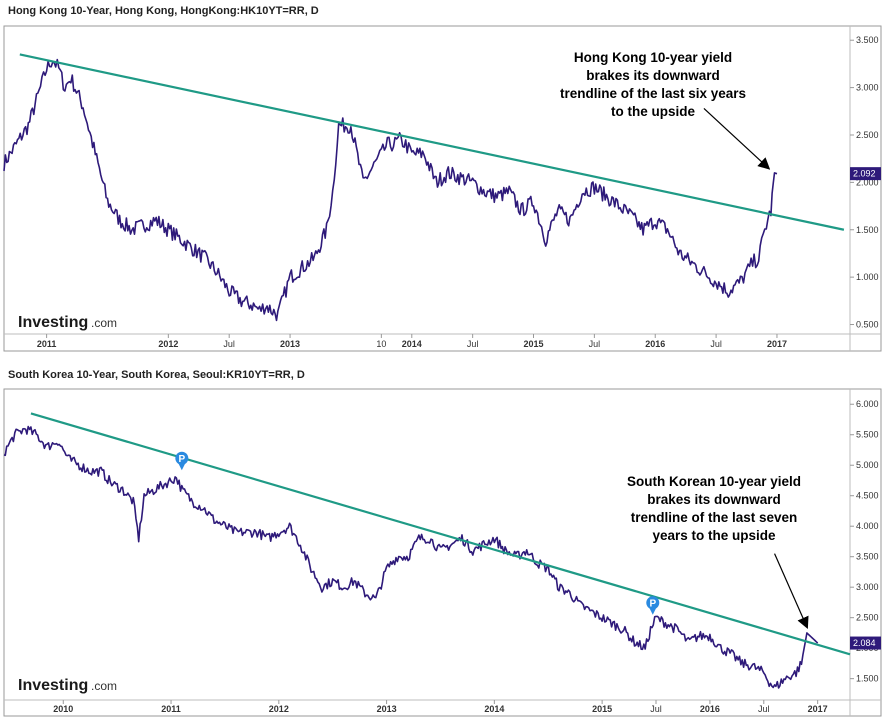  What do you see at coordinates (104, 323) in the screenshot?
I see `hk-logo-suffix: .com` at bounding box center [104, 323].